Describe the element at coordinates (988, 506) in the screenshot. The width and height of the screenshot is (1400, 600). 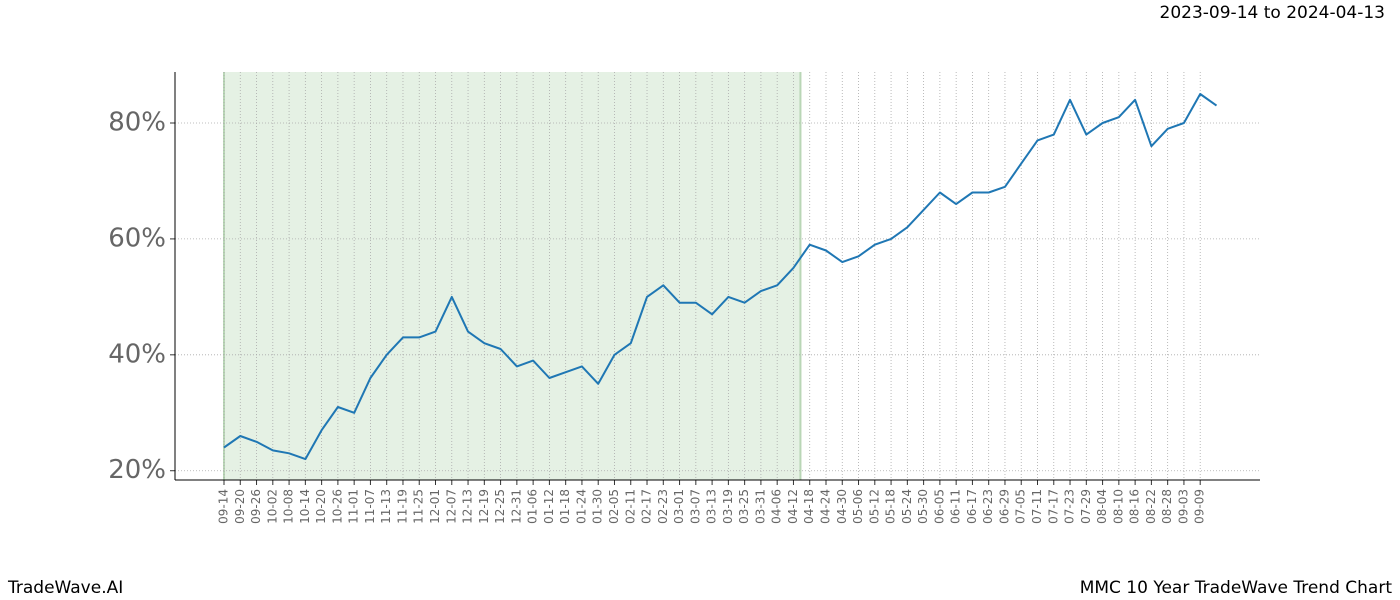
I see `x-tick-label: 06-23` at that location.